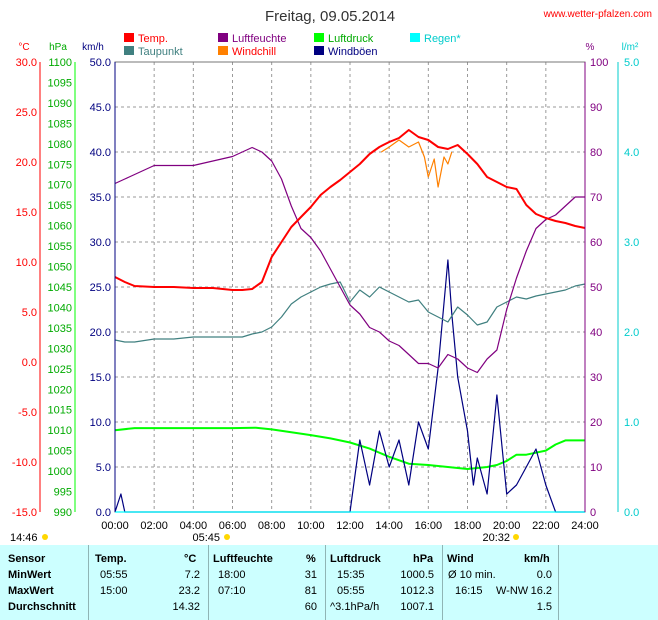  I want to click on temp-tick-label: 30.0, so click(26, 63).